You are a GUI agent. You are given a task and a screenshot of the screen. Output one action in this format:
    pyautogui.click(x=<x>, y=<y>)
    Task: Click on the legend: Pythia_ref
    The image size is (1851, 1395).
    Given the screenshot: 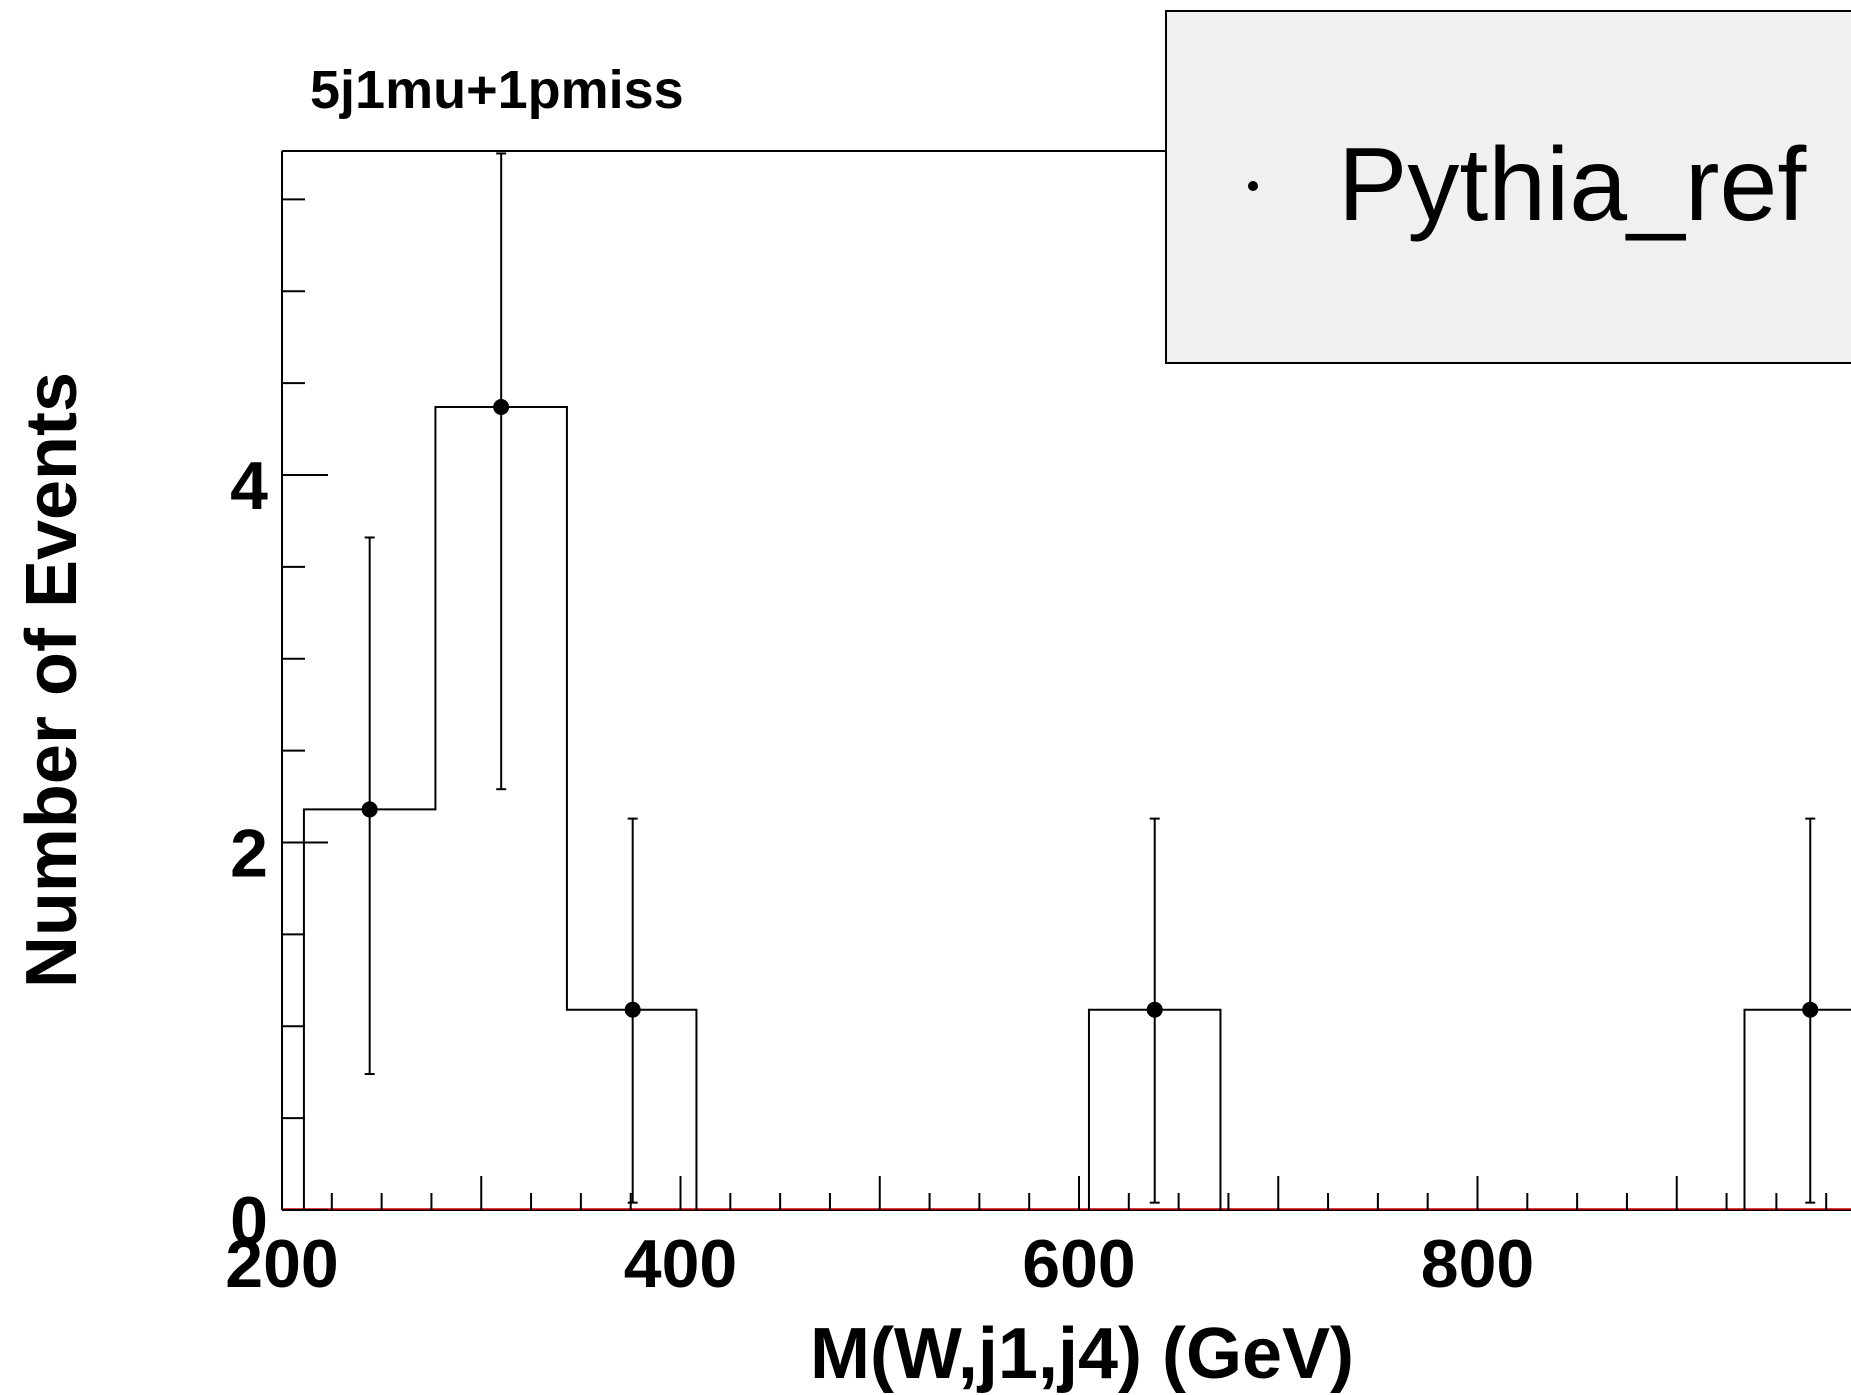 What is the action you would take?
    pyautogui.click(x=1508, y=187)
    